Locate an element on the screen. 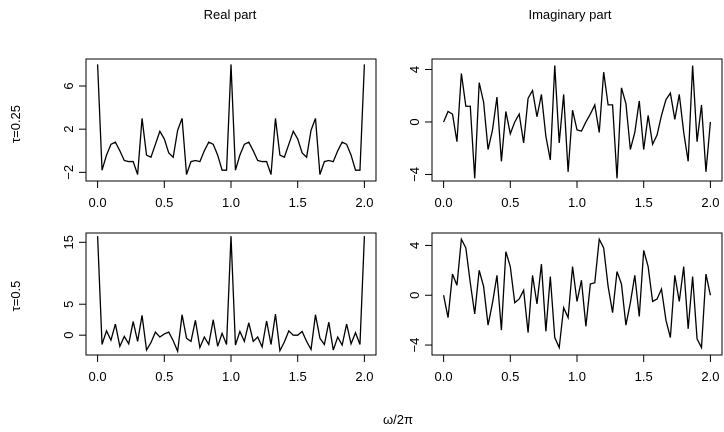  y-tick-label-bottom-right-2: 4 is located at coordinates (414, 245).